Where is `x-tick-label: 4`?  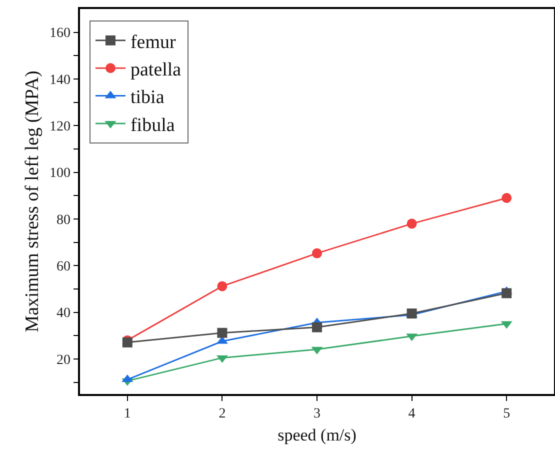 x-tick-label: 4 is located at coordinates (412, 414).